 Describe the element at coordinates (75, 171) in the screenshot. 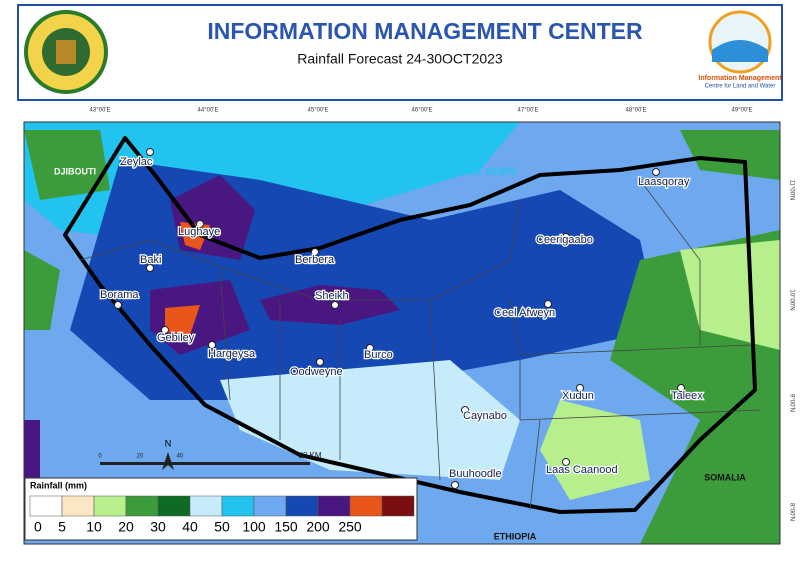

I see `region-label: DJIBOUTI` at that location.